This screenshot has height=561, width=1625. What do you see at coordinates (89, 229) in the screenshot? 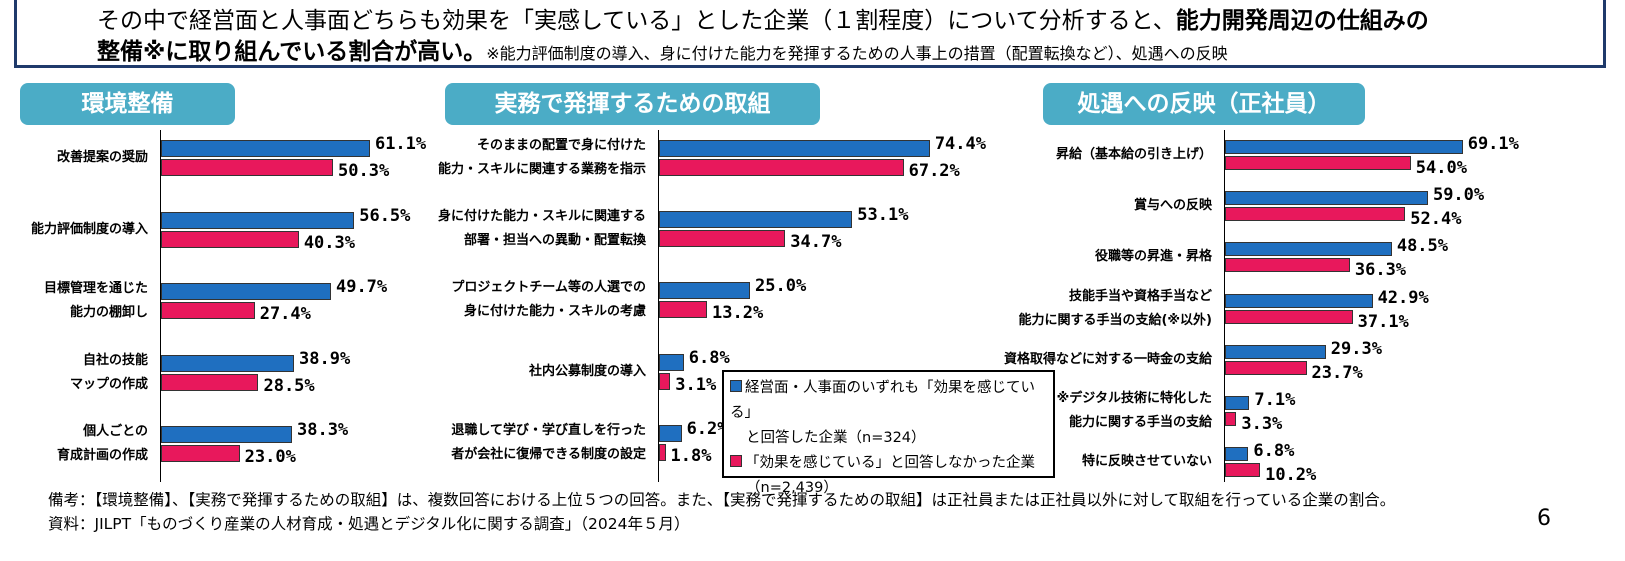
I see `category-label: 能力評価制度の導入` at bounding box center [89, 229].